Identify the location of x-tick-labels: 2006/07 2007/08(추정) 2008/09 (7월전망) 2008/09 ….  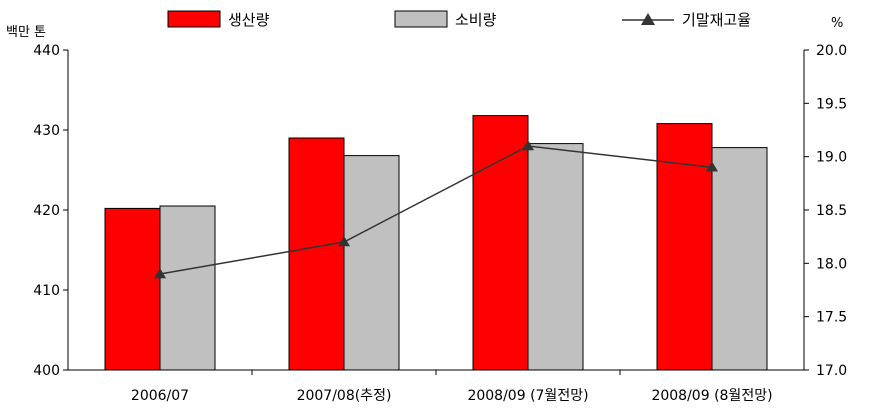
(452, 396).